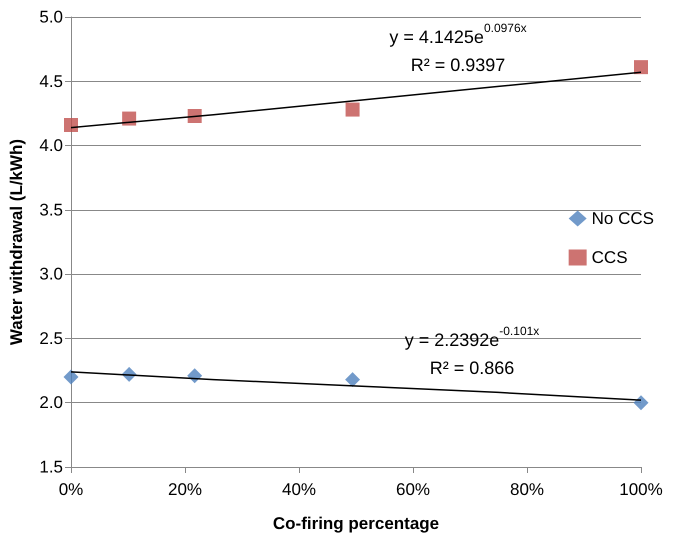 This screenshot has width=673, height=550. I want to click on y-axis-title: Water withdrawal (L/kWh), so click(16, 242).